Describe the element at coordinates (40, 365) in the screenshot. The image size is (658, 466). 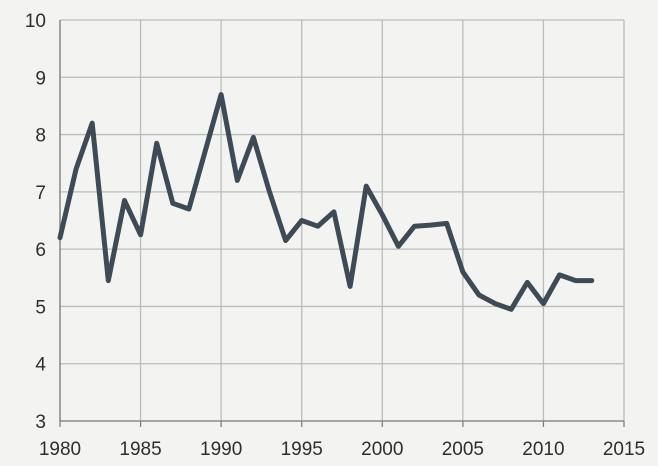
I see `y-tick-label: 4` at that location.